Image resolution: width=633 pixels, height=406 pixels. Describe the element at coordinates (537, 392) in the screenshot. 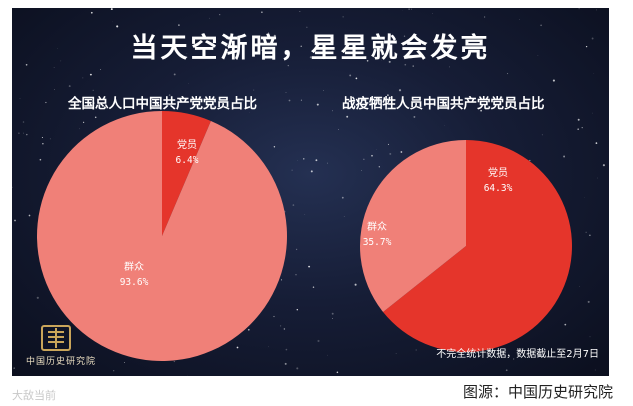

I see `image-source-caption: 图源：中国历史研究院` at that location.